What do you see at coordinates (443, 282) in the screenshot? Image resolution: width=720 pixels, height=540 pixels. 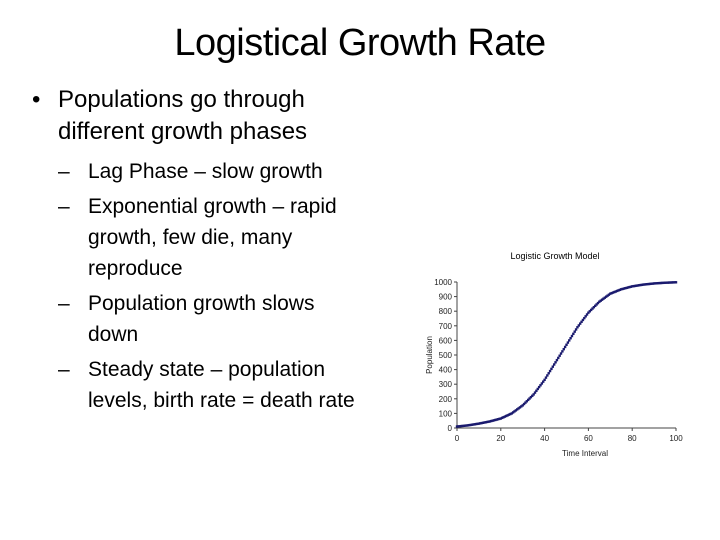 I see `y-tick-label: 1000` at bounding box center [443, 282].